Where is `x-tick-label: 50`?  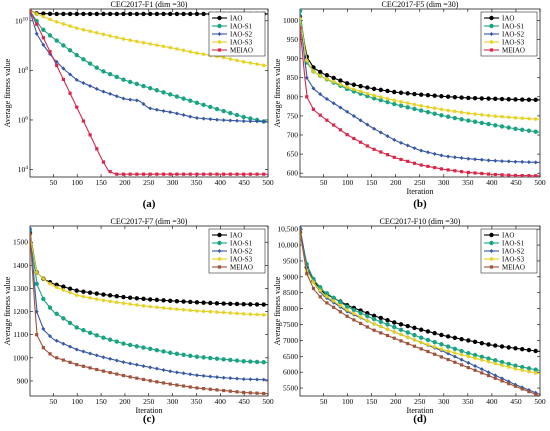
x-tick-label: 50 is located at coordinates (54, 182).